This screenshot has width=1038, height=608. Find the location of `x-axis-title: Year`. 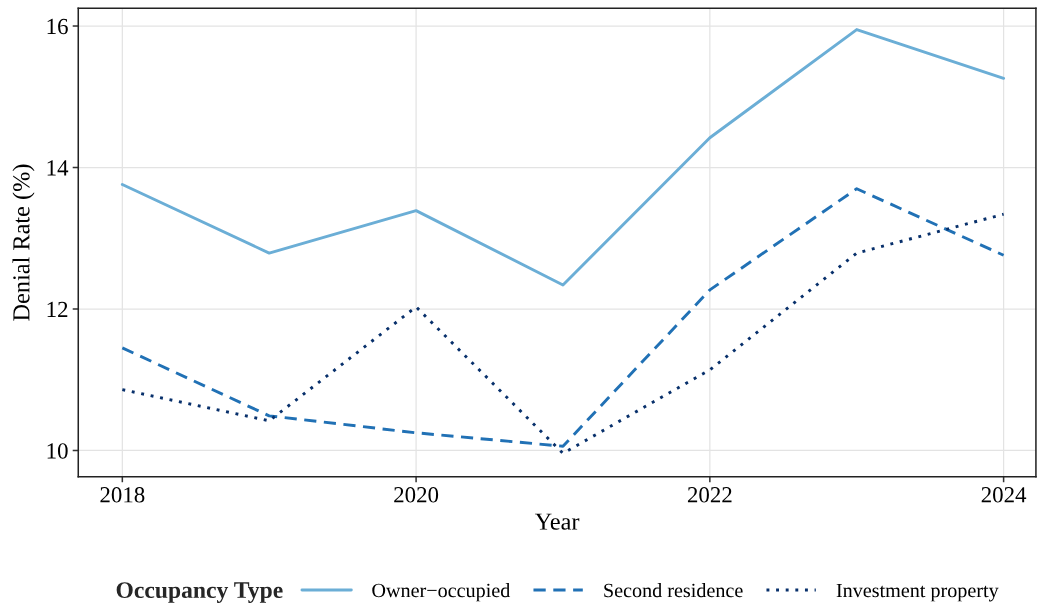

x-axis-title: Year is located at coordinates (557, 521).